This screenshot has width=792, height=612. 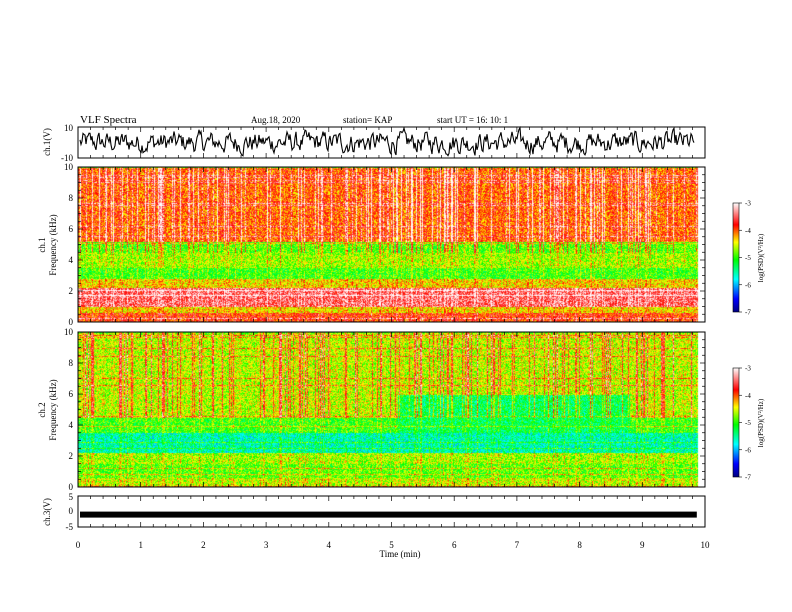 What do you see at coordinates (761, 422) in the screenshot?
I see `ch2-colorbar-label: log(PSD)(V²/Hz)` at bounding box center [761, 422].